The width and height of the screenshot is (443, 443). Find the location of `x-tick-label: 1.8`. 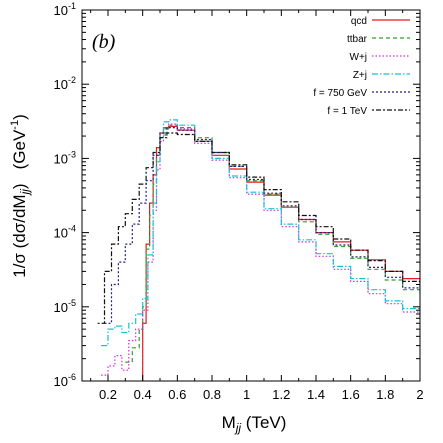

x-tick-label: 1.8 is located at coordinates (385, 394).